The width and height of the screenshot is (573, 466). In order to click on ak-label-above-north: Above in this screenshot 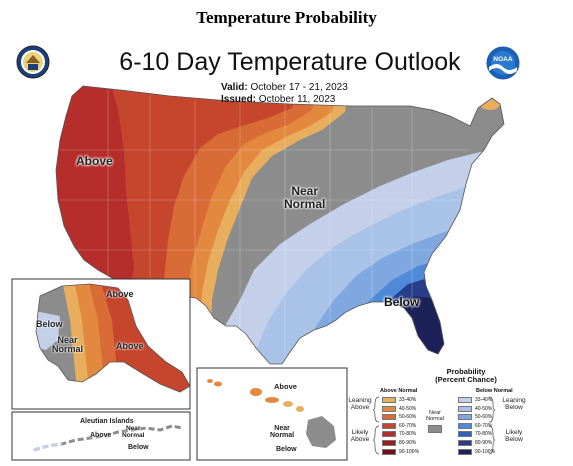, I will do `click(120, 294)`.